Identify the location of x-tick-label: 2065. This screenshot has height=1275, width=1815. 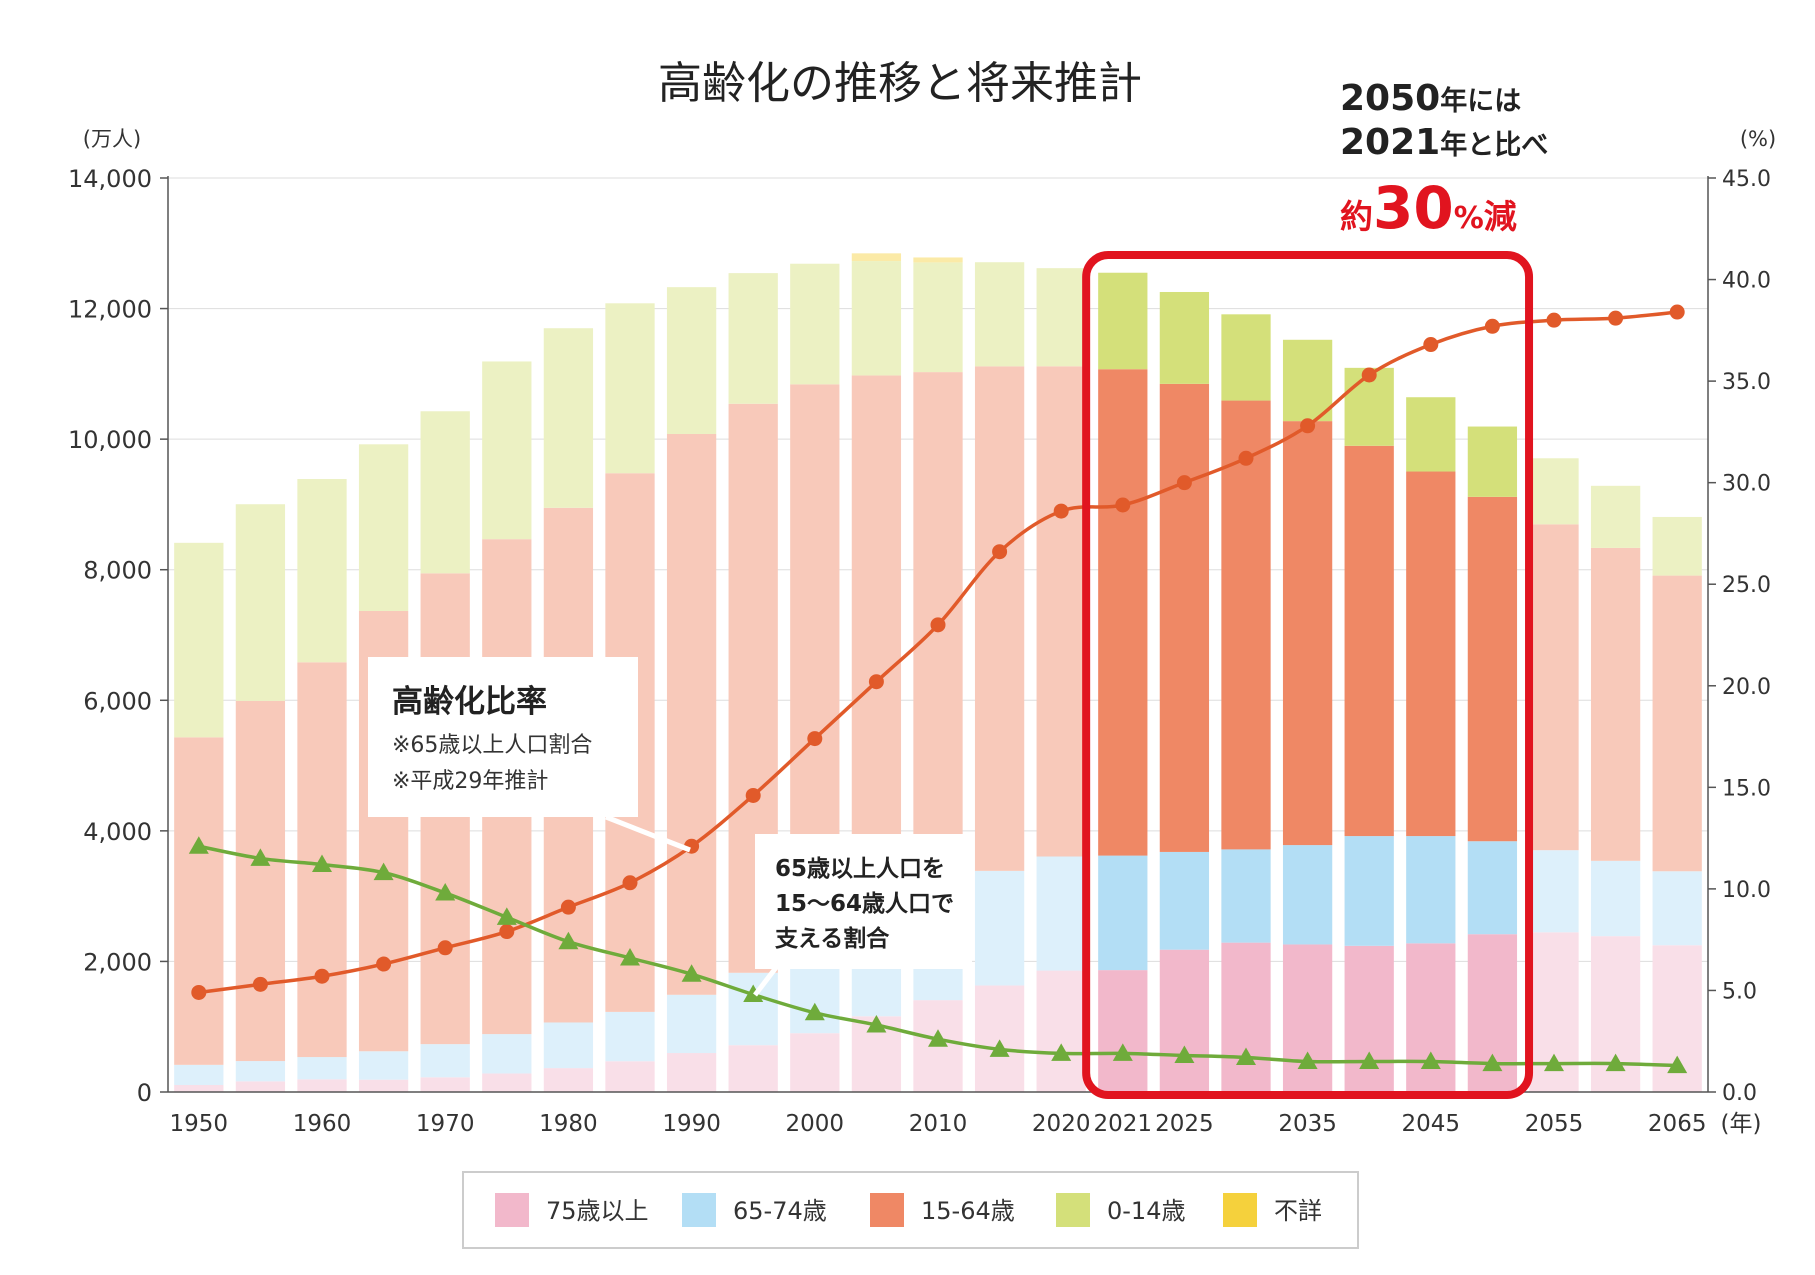
(1677, 1124).